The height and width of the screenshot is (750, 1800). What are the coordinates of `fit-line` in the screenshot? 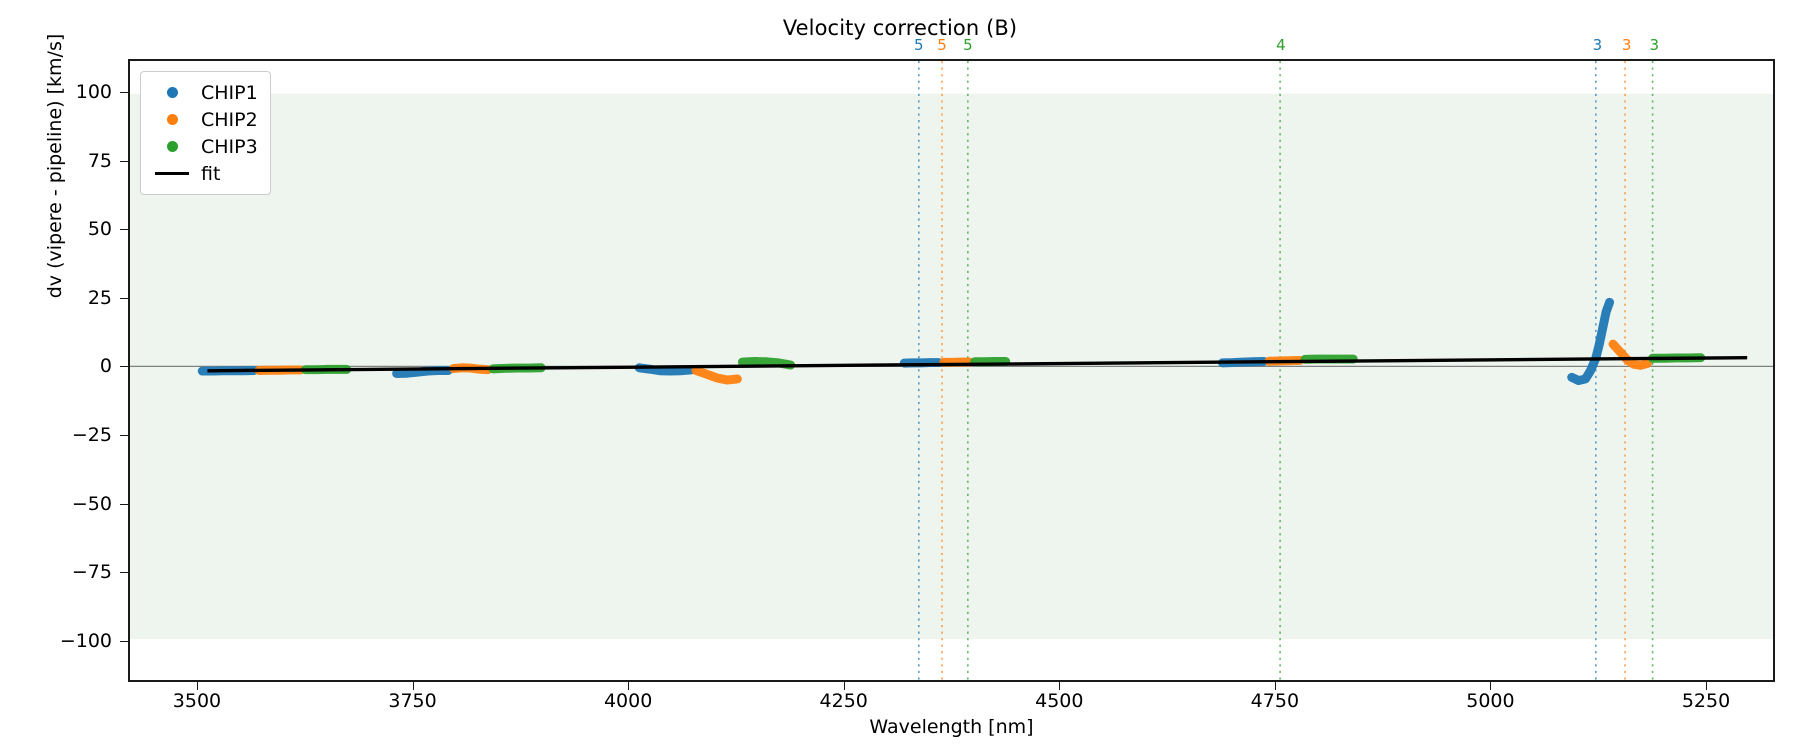 It's located at (977, 364).